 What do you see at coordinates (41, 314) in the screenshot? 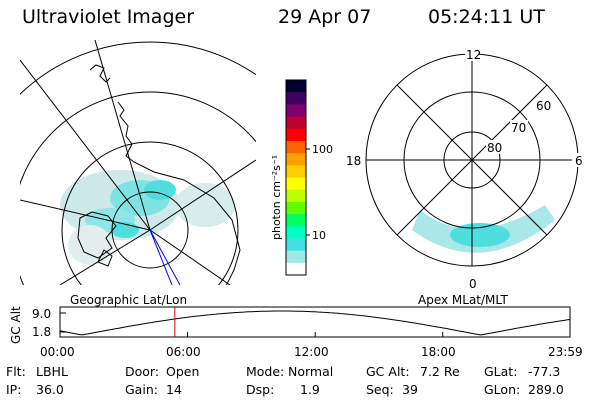
I see `y-tick-top: 9.0` at bounding box center [41, 314].